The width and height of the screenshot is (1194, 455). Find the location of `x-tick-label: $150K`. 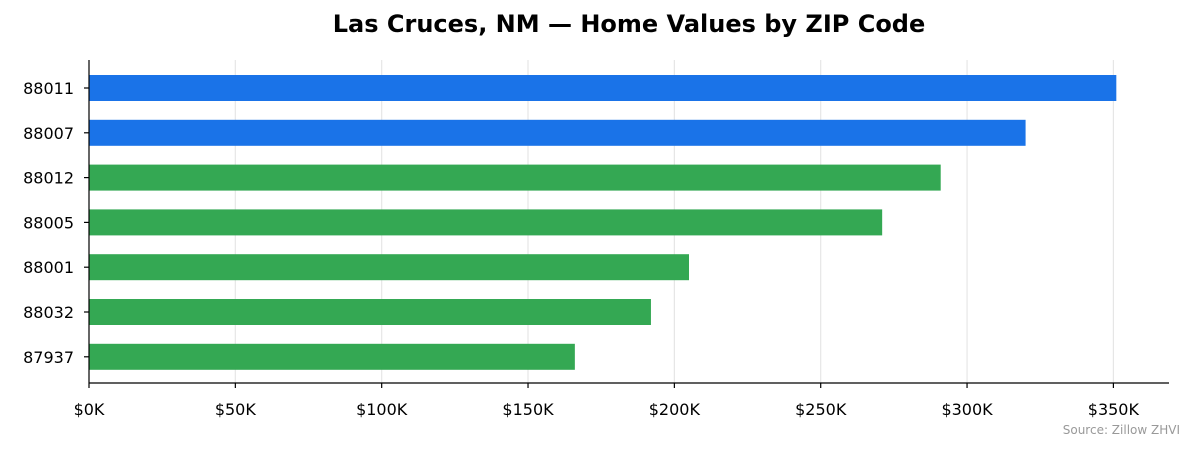

x-tick-label: $150K is located at coordinates (528, 409).